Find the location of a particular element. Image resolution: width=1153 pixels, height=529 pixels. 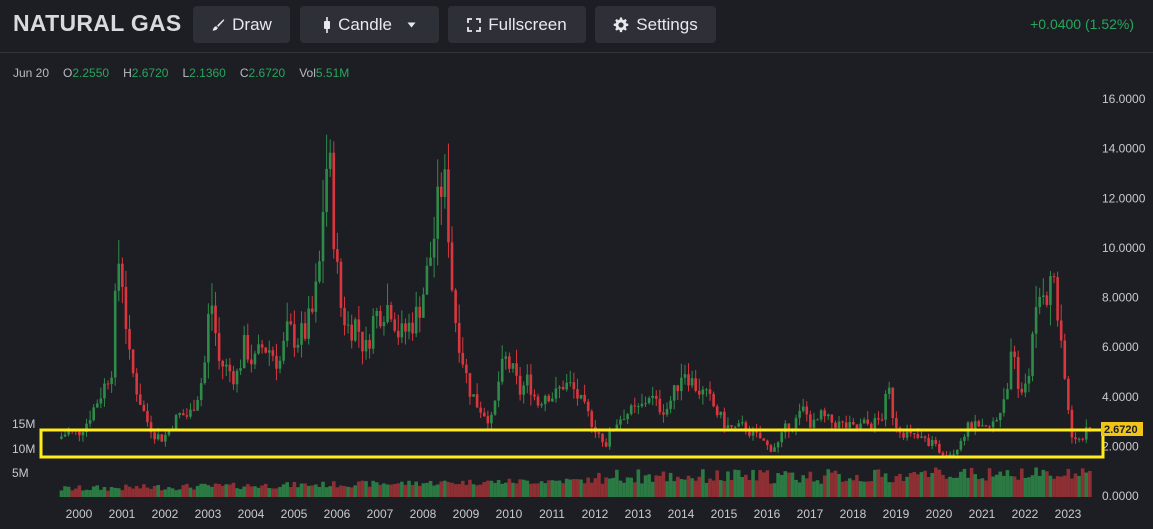

y-tick-label: 4.0000 is located at coordinates (1120, 397).